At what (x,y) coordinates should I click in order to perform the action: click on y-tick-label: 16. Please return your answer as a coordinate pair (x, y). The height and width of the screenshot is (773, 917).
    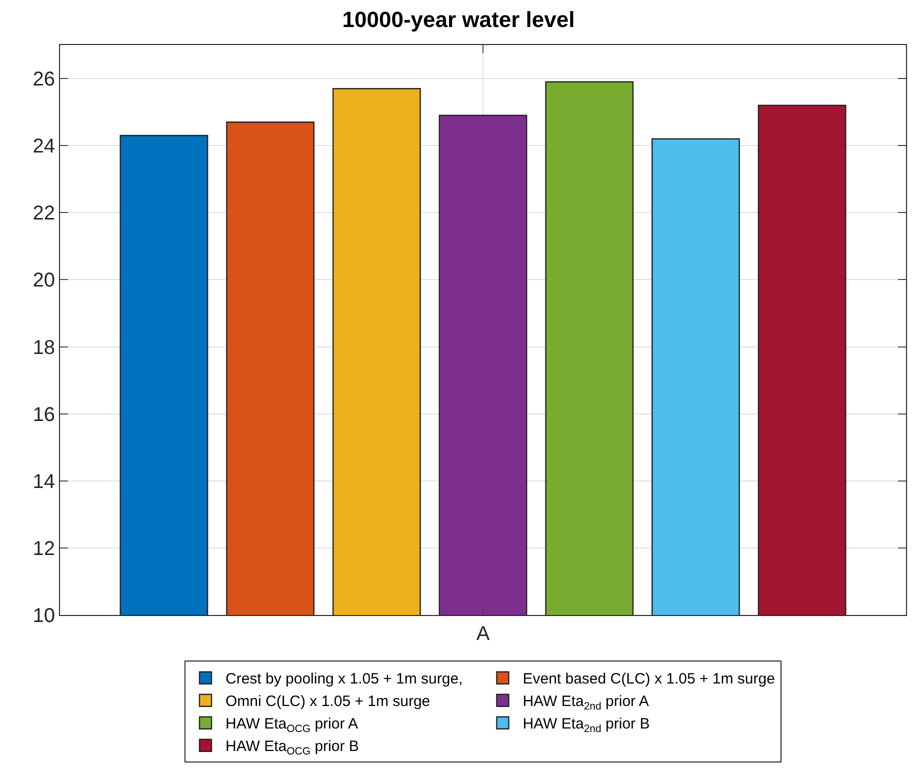
    Looking at the image, I should click on (43, 415).